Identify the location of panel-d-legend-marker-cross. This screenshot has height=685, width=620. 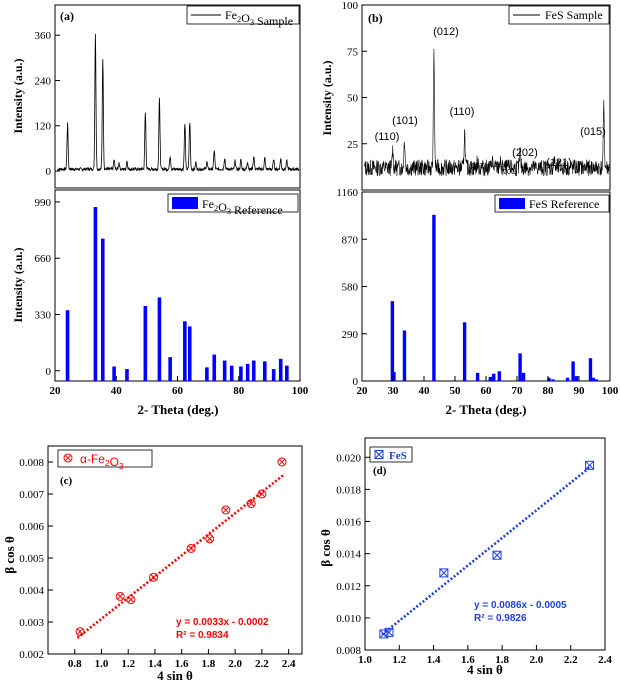
(379, 454).